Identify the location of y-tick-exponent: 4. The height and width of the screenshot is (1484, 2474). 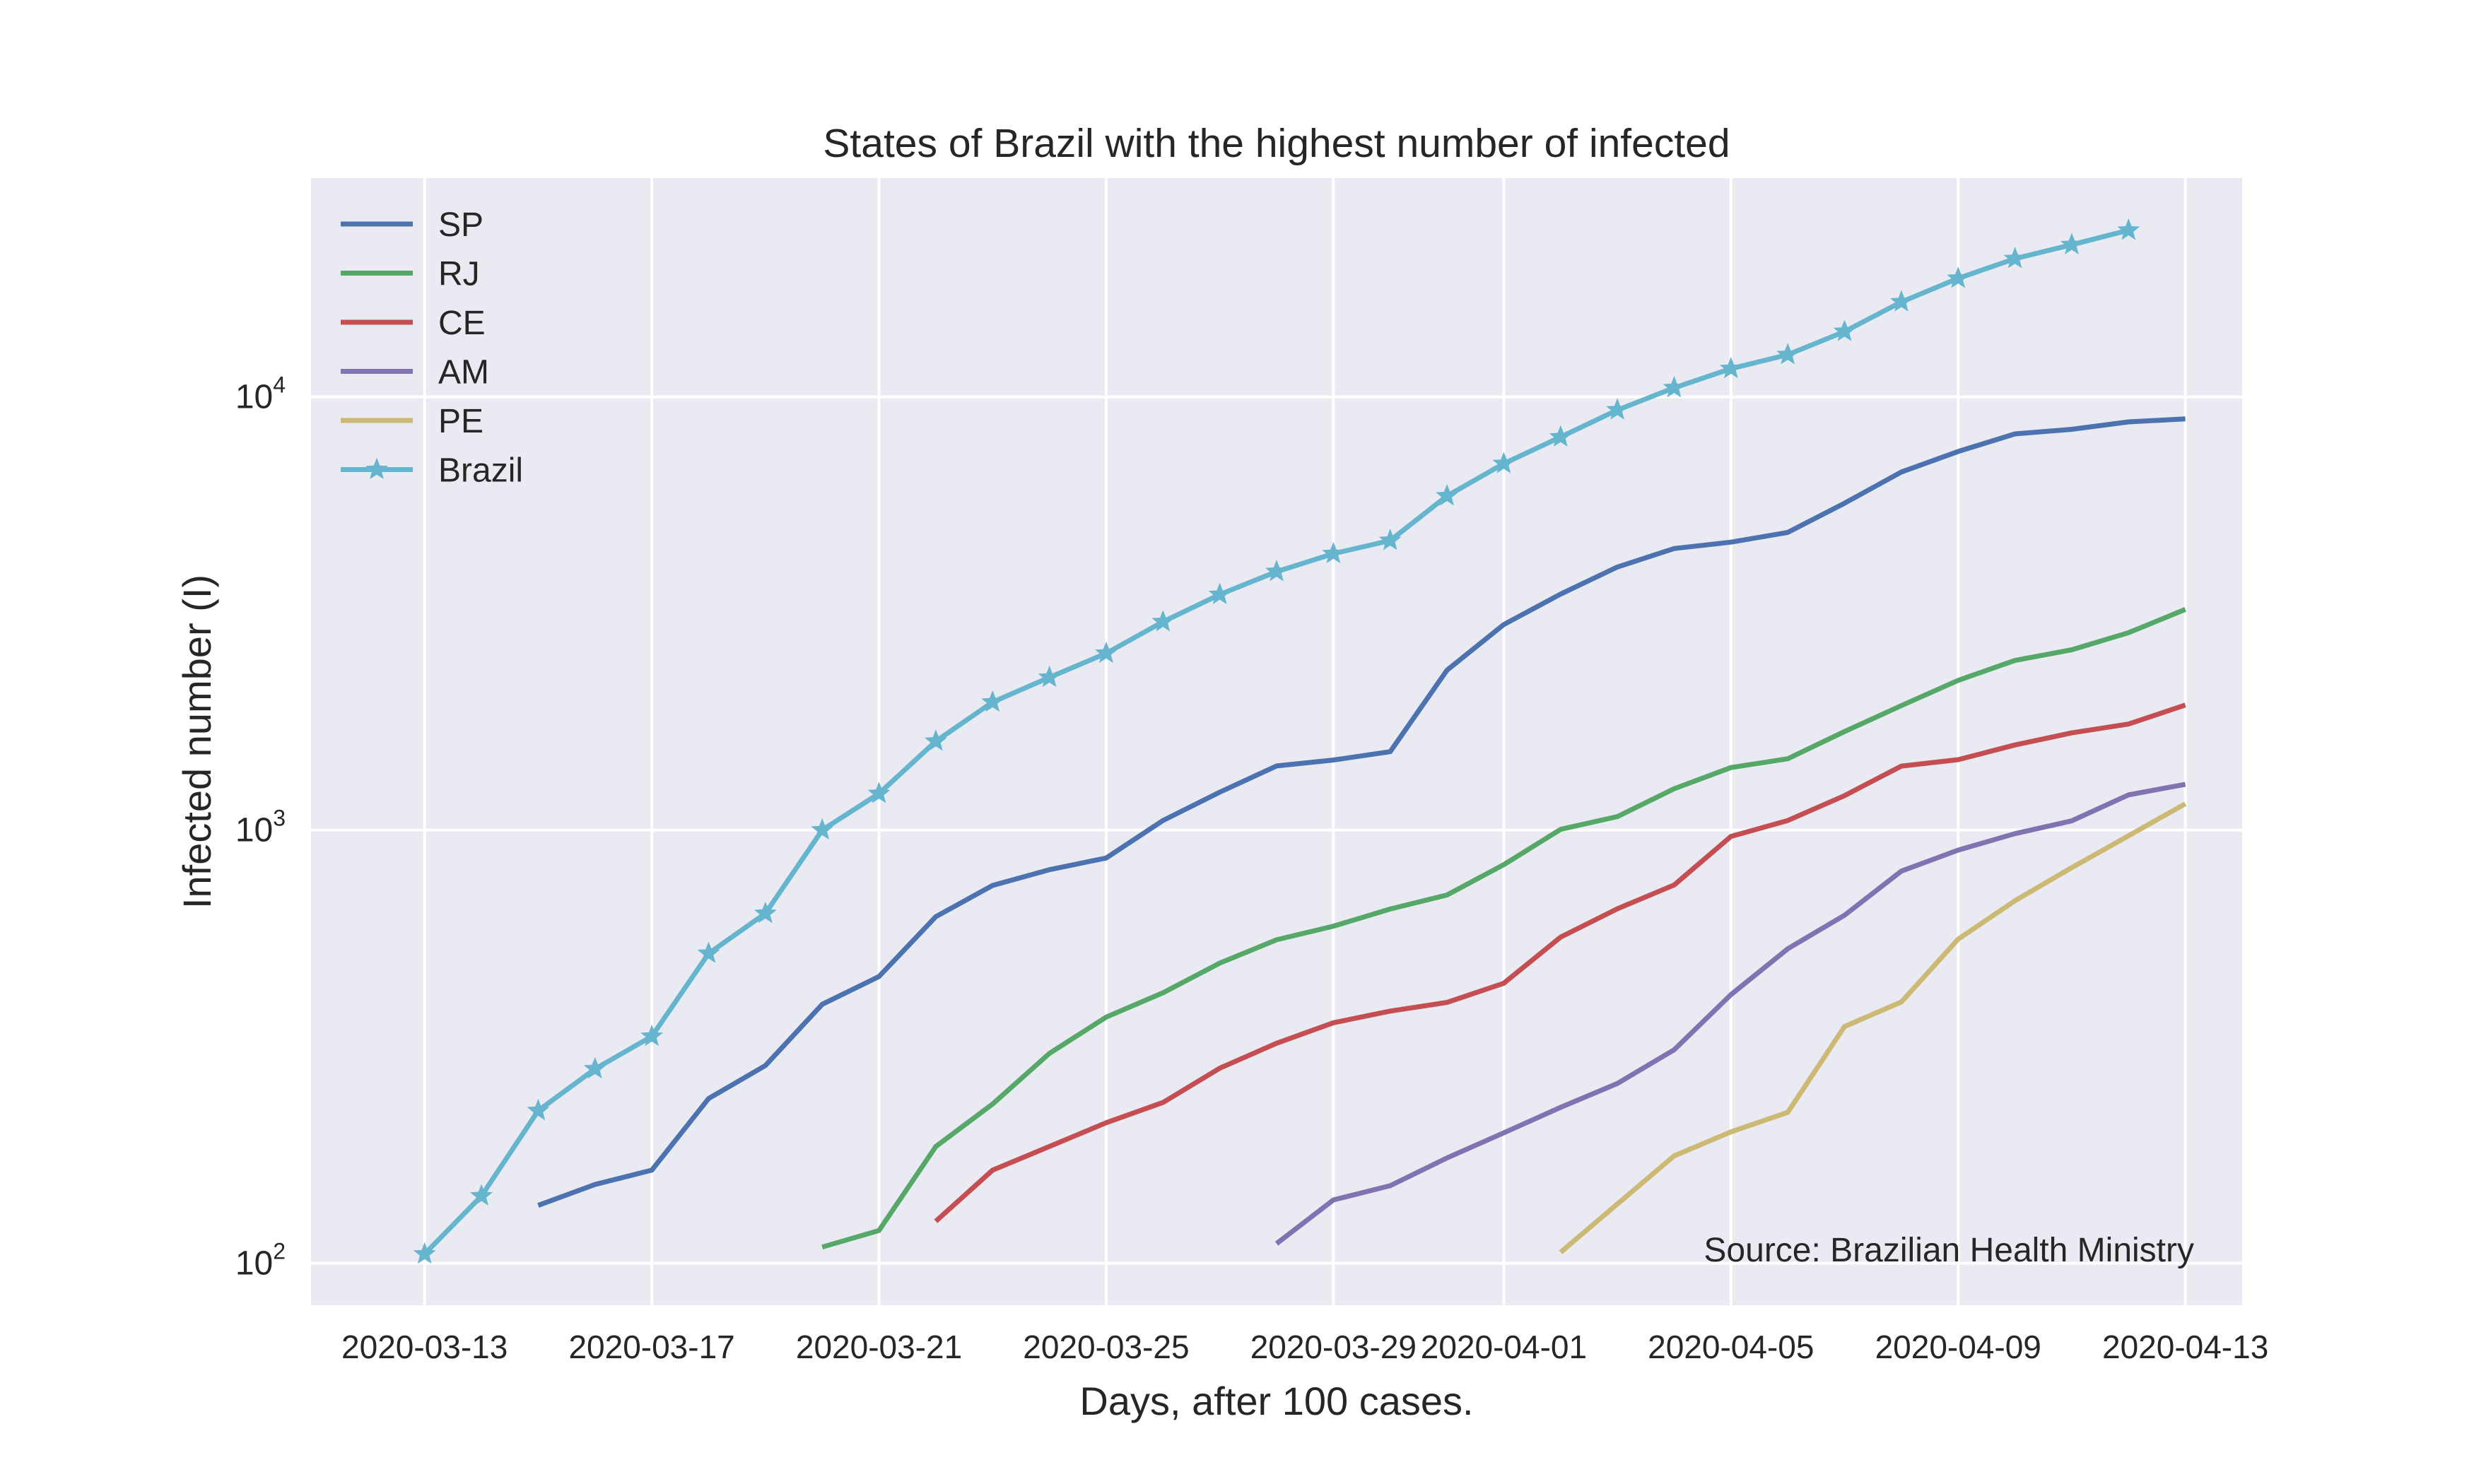
(279, 385).